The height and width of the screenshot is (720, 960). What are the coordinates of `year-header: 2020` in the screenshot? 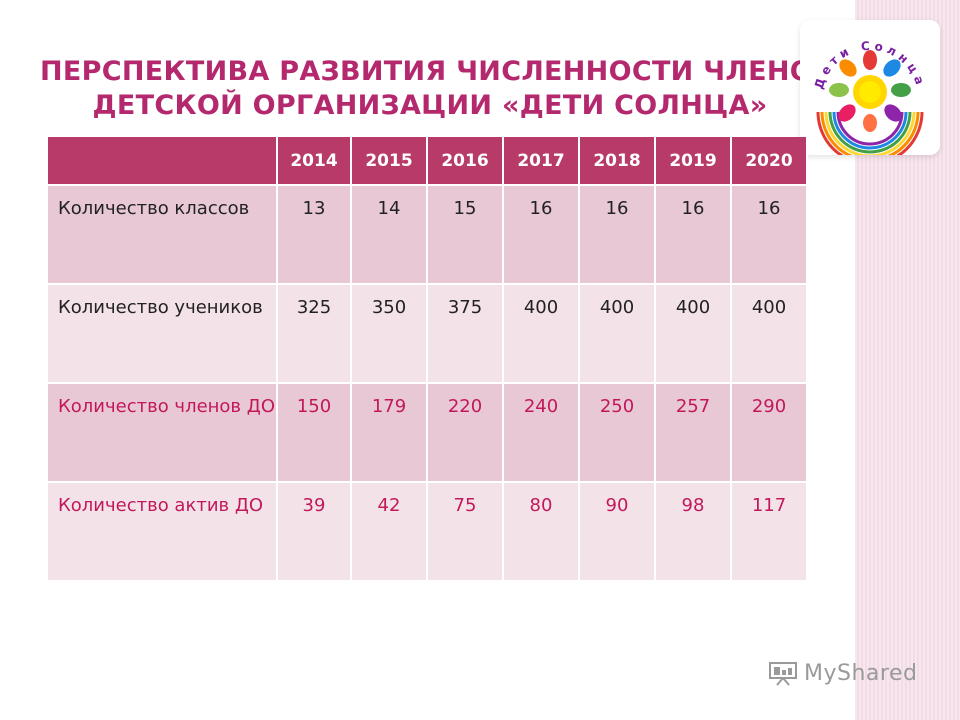 It's located at (769, 161).